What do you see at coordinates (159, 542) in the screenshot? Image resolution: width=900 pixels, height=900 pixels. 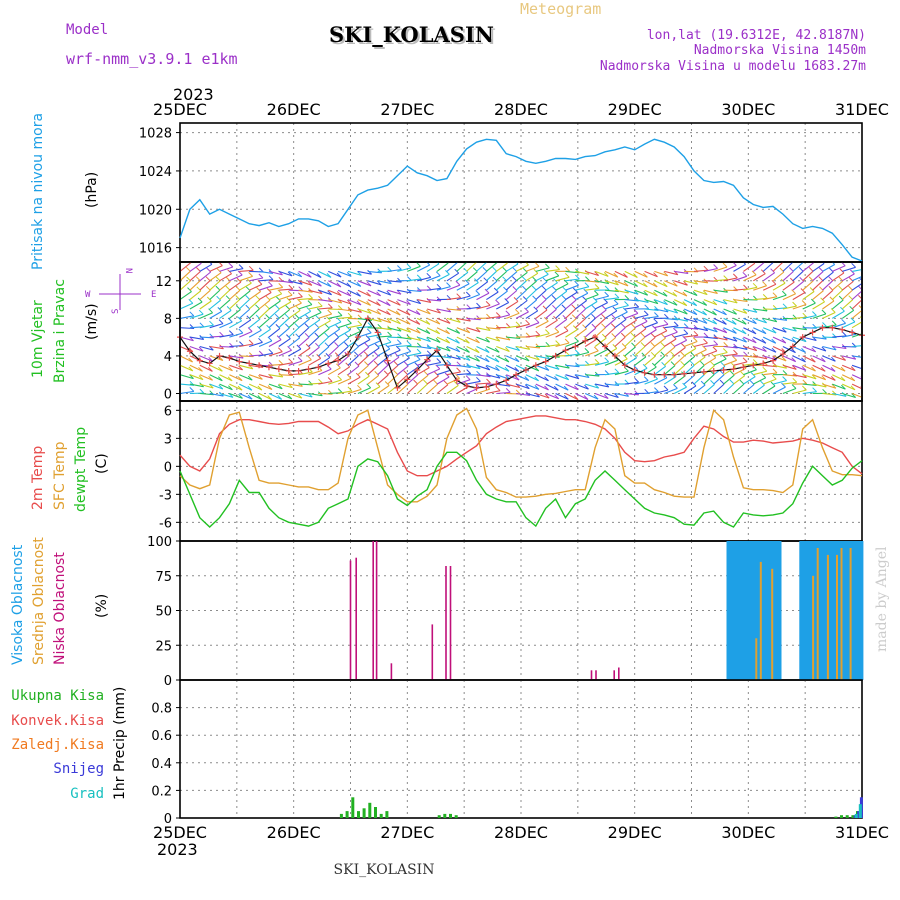 I see `y-tick-label: 100` at bounding box center [159, 542].